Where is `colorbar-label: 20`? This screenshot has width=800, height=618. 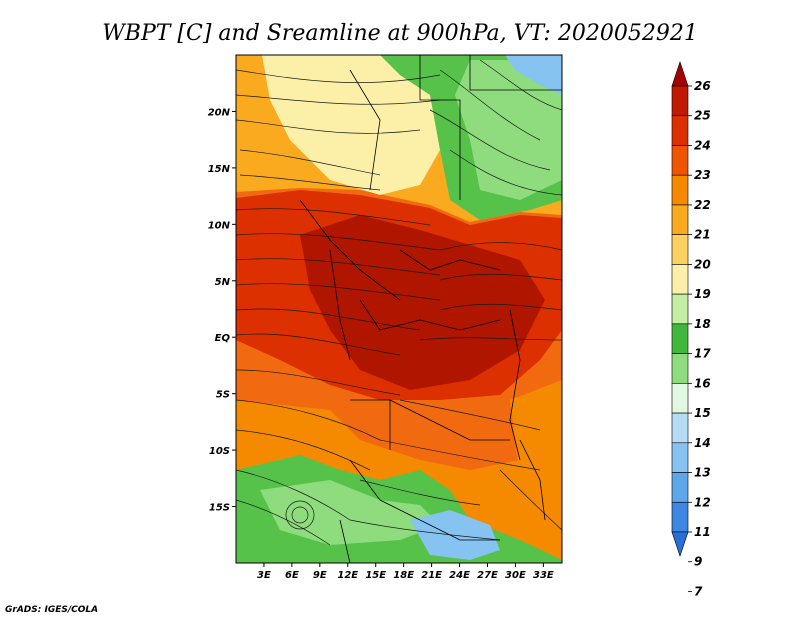
colorbar-label: 20 is located at coordinates (702, 264).